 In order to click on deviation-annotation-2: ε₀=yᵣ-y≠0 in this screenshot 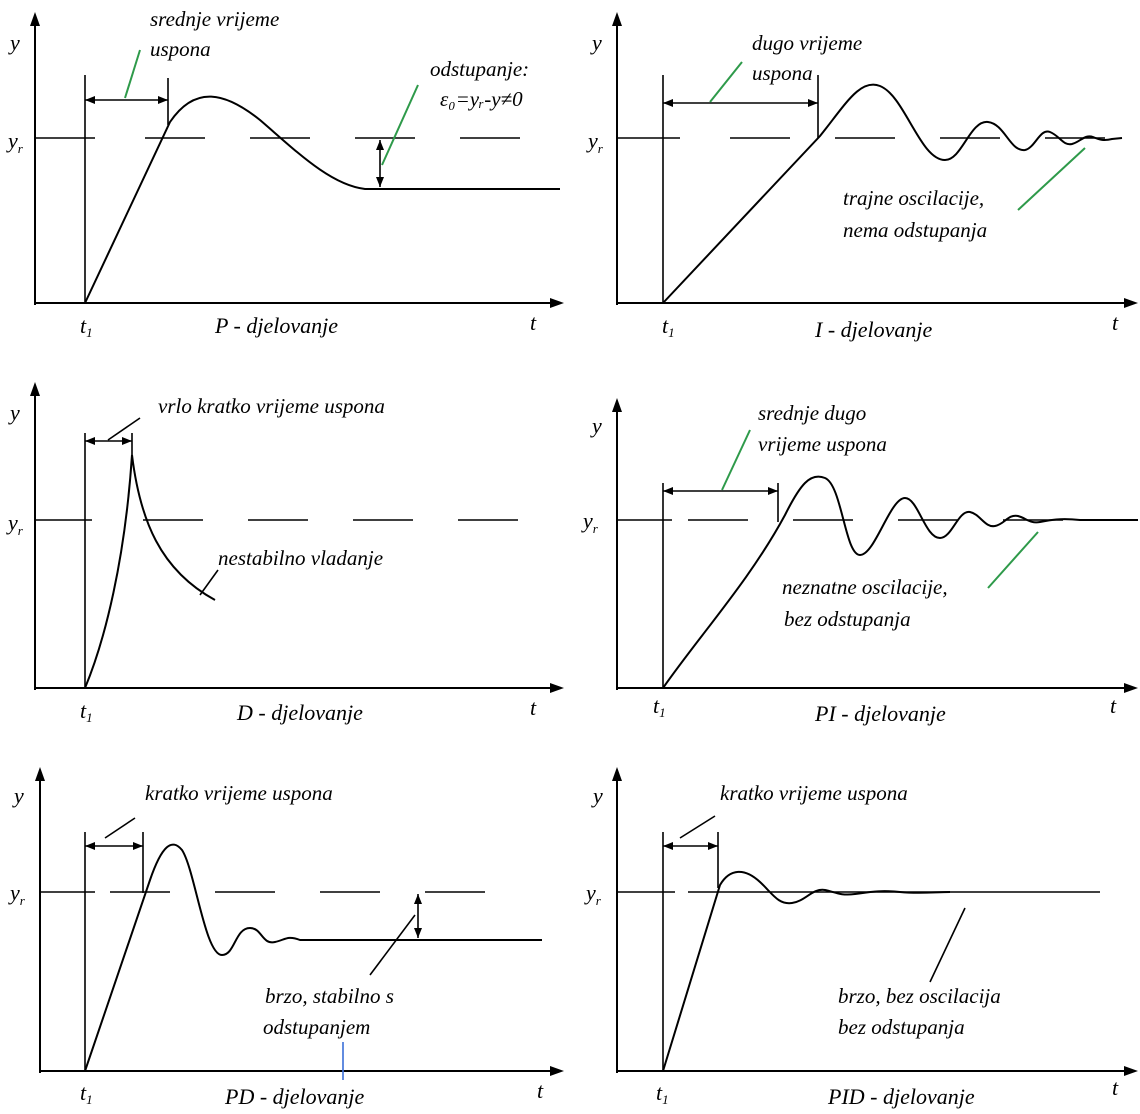, I will do `click(481, 99)`.